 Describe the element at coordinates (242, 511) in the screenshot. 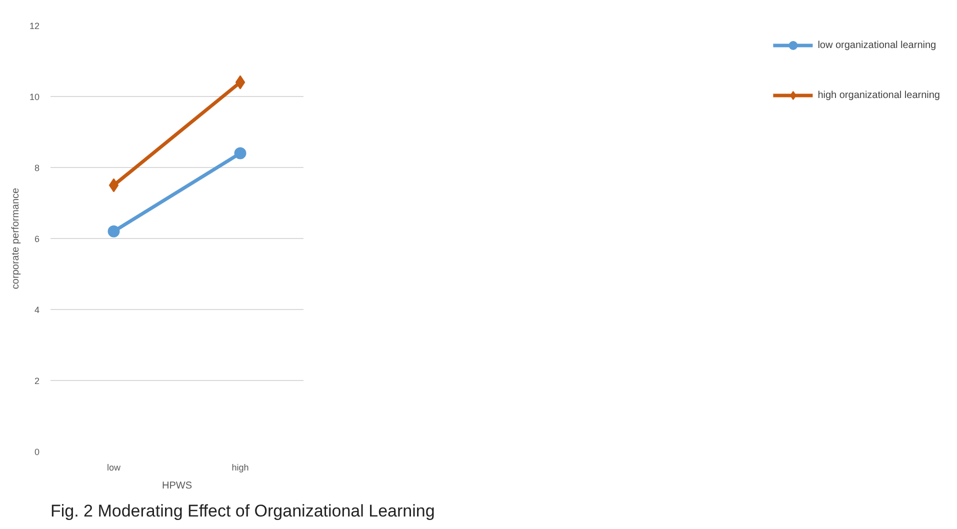

I see `text: Fig. 2 Moderating Effect of Organizational Learning` at that location.